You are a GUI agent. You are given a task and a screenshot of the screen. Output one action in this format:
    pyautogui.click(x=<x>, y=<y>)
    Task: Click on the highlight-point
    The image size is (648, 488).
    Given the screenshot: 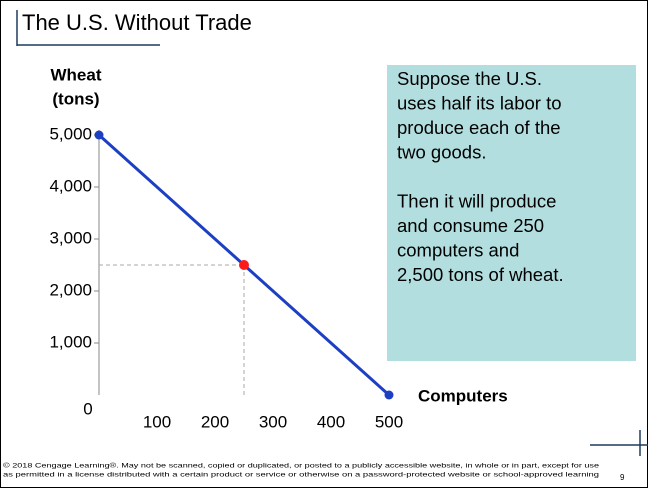 What is the action you would take?
    pyautogui.click(x=244, y=265)
    